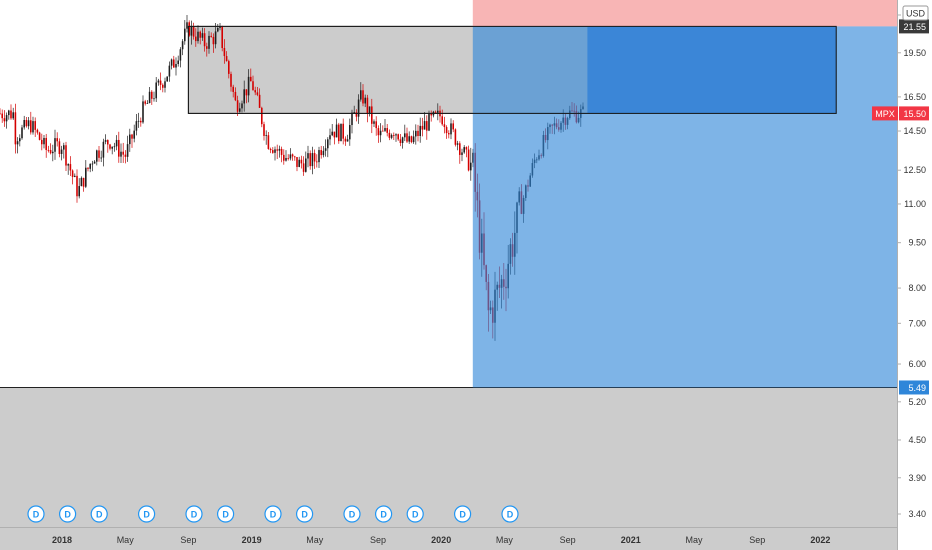 Image resolution: width=932 pixels, height=550 pixels. I want to click on last-price-label-symbol-box, so click(885, 113).